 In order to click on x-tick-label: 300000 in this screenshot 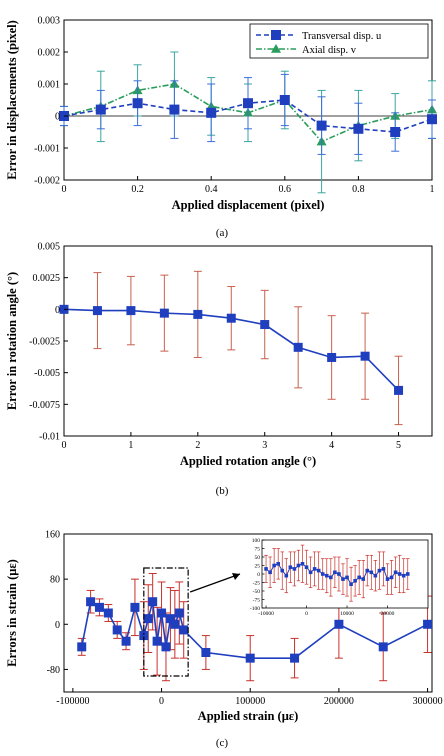, I will do `click(428, 701)`.